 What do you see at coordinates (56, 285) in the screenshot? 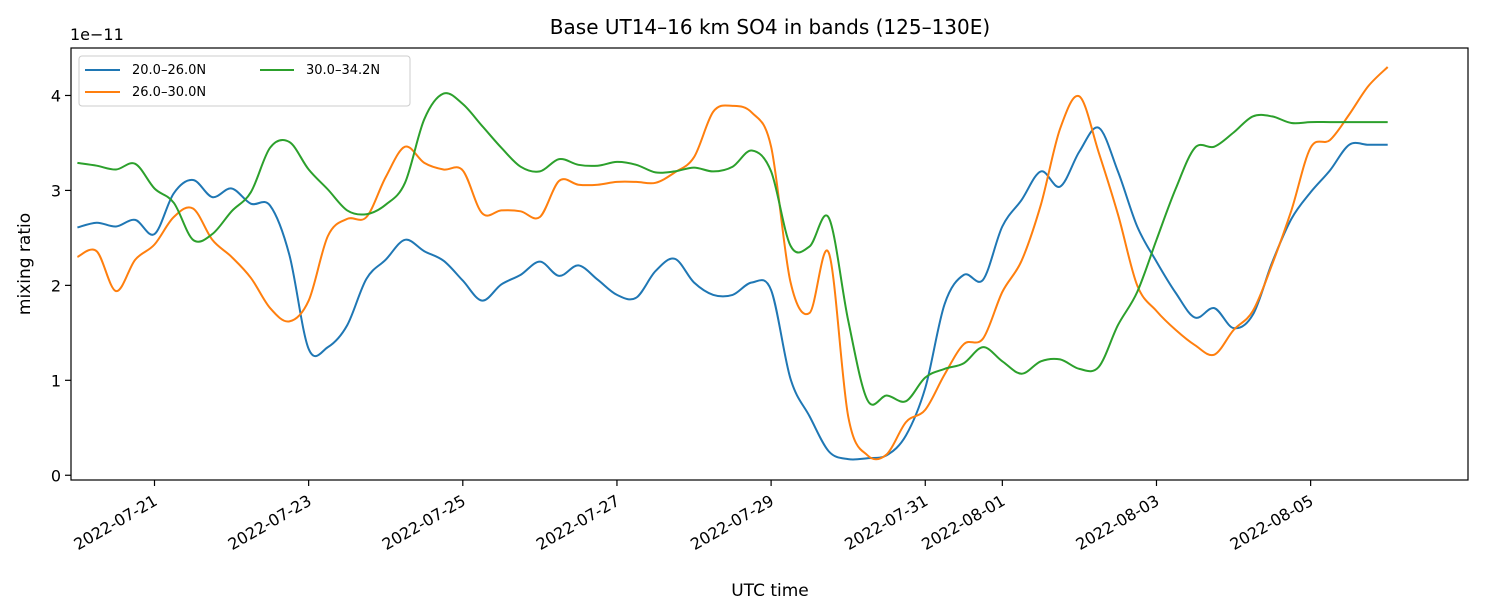
I see `y-tick-label: 2` at bounding box center [56, 285].